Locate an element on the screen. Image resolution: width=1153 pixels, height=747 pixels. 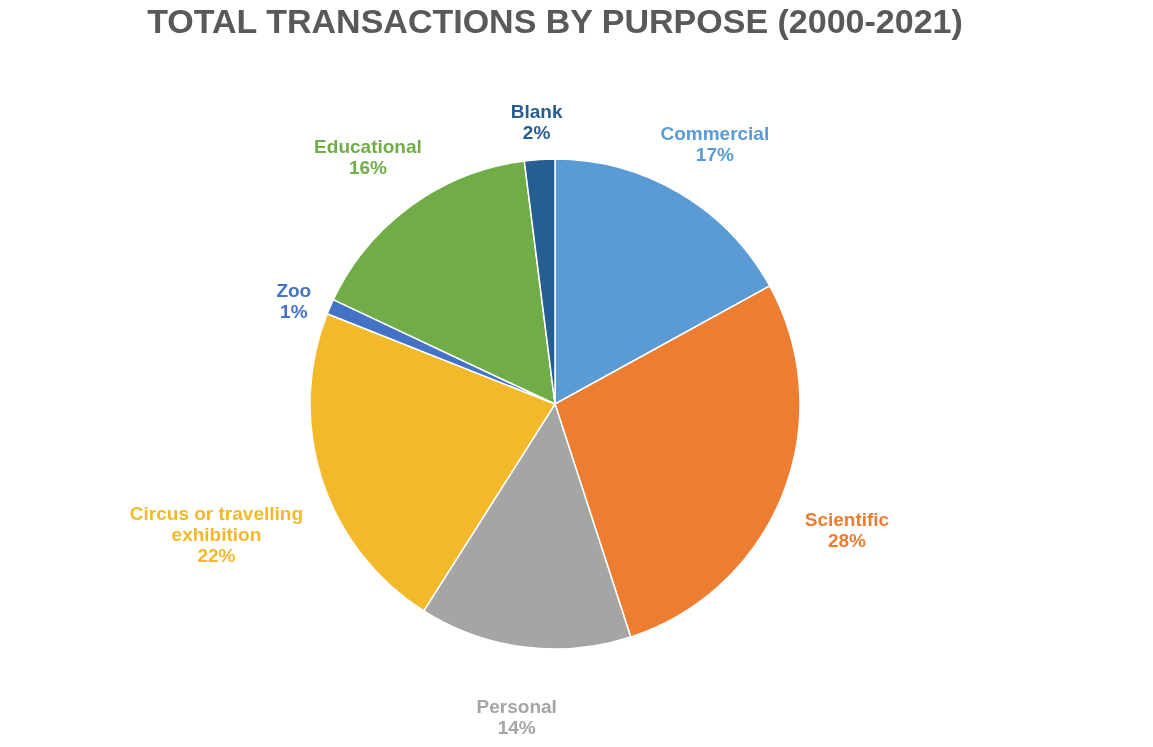
slice-label: Blank is located at coordinates (536, 111).